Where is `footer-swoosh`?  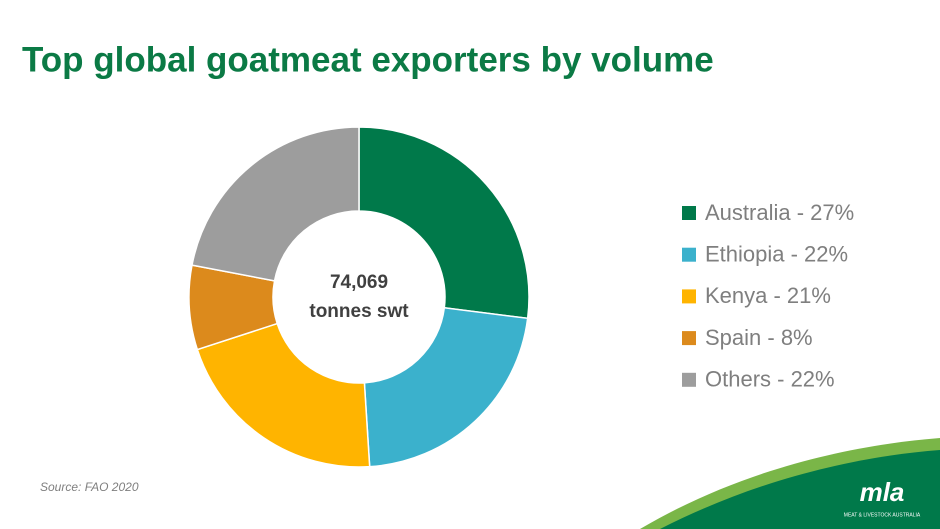
footer-swoosh is located at coordinates (800, 489).